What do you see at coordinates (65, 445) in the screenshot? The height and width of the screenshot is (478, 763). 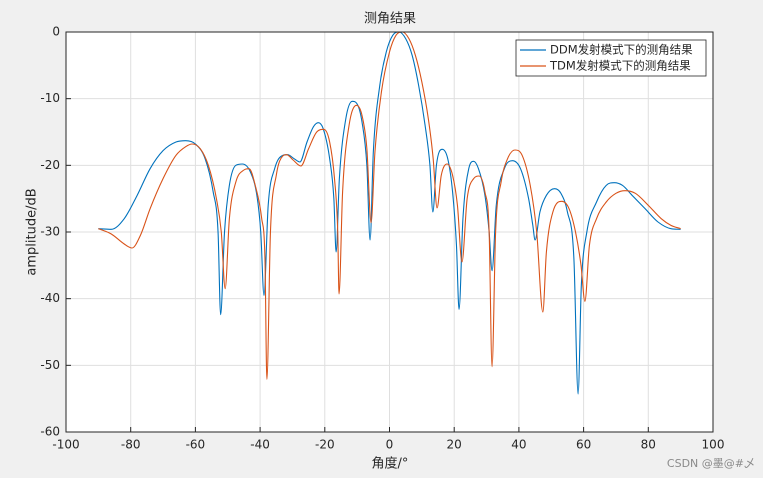 I see `x-tick-label: -100` at bounding box center [65, 445].